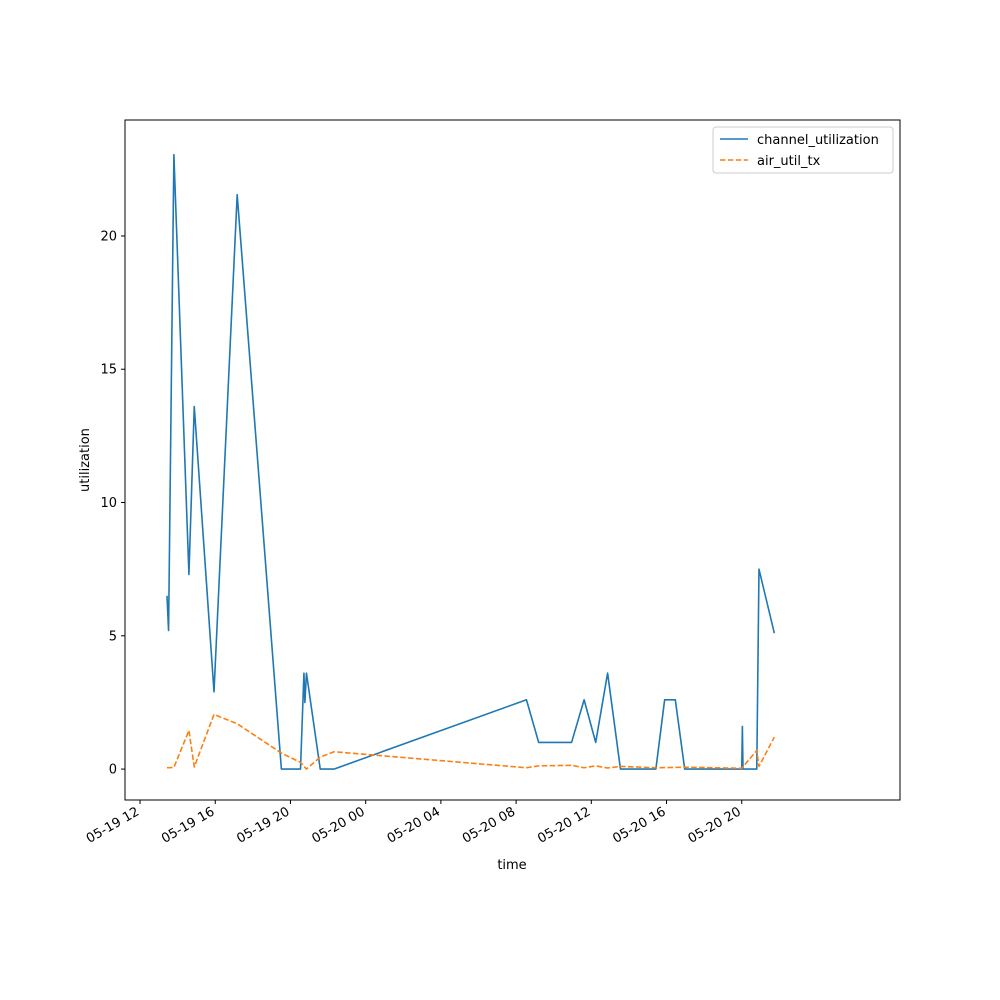 This screenshot has width=1000, height=1000. Describe the element at coordinates (339, 825) in the screenshot. I see `x-tick-label: 05-20 00` at that location.